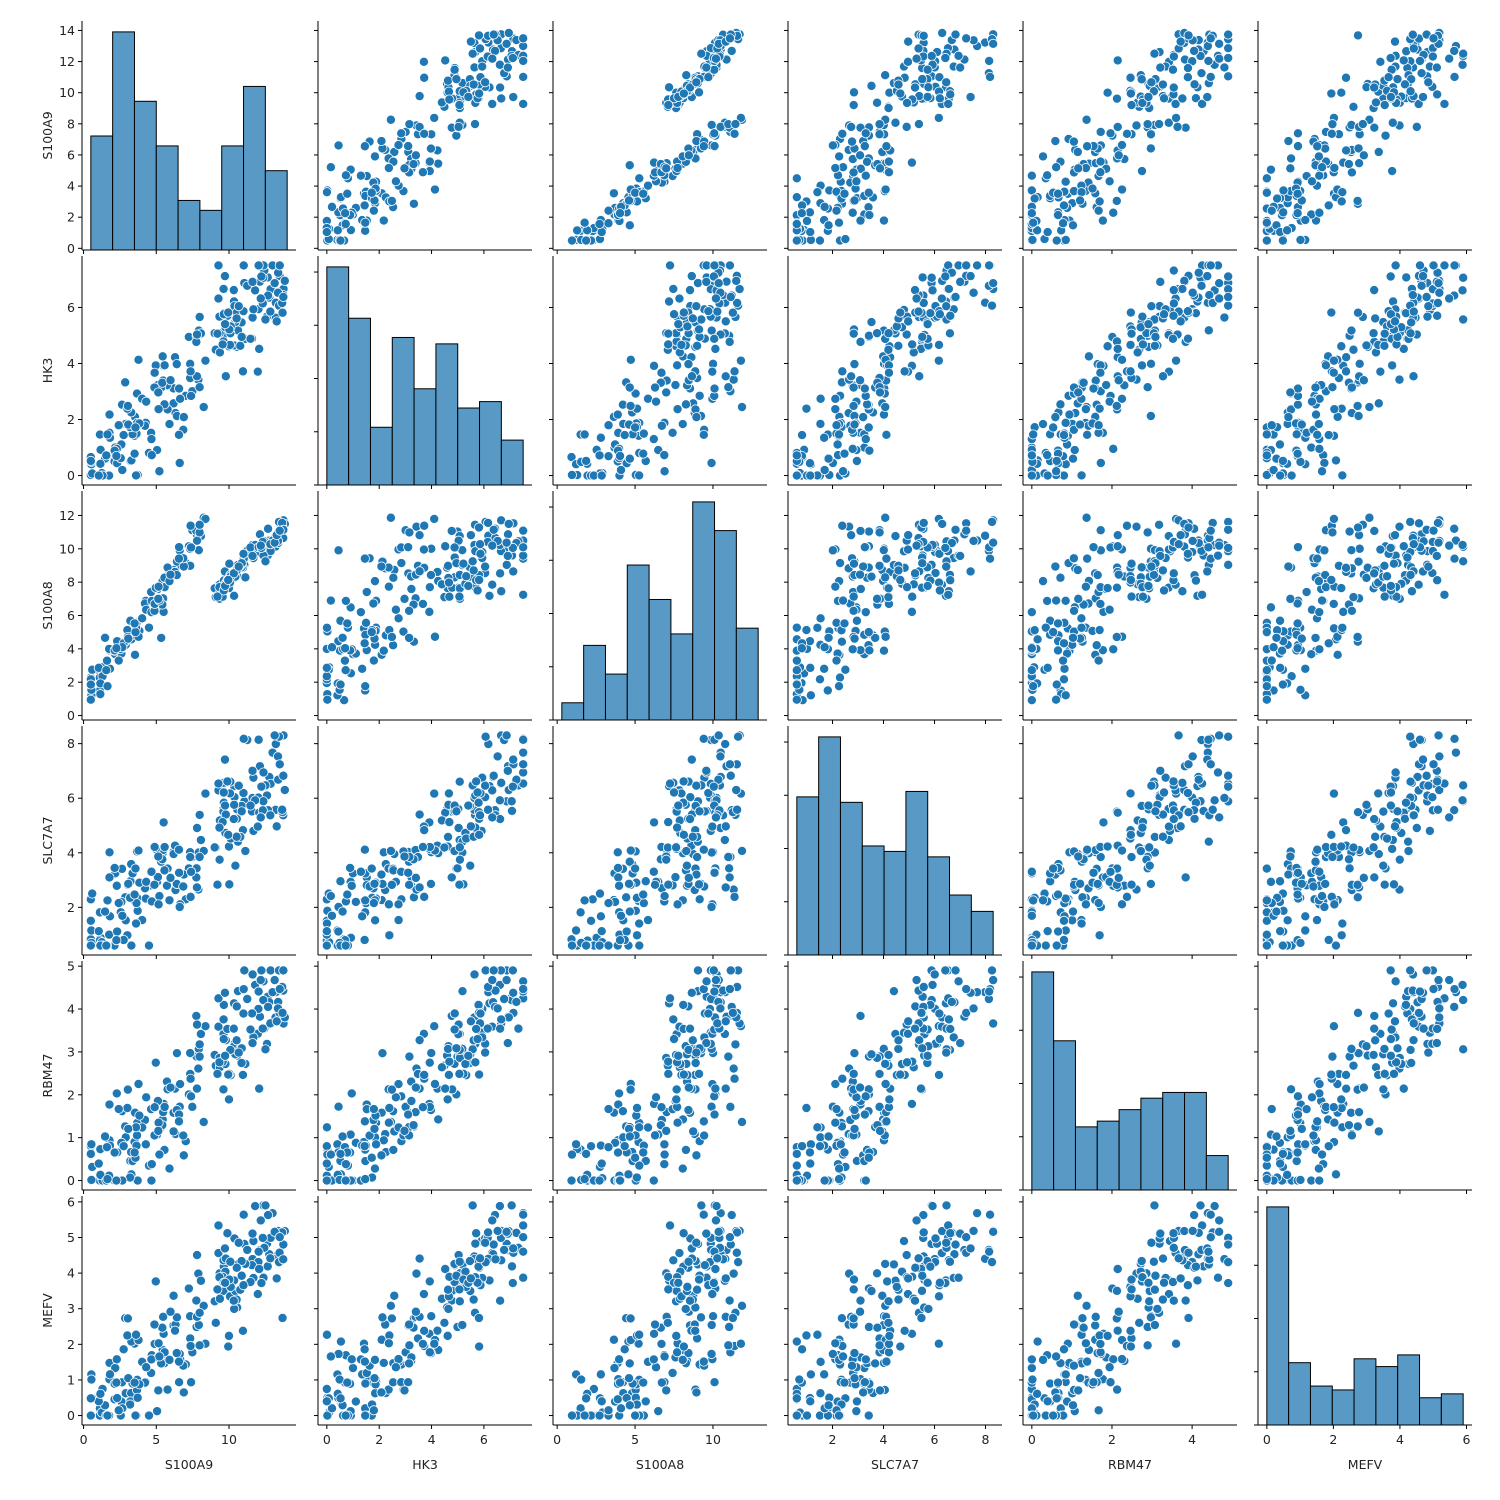 The width and height of the screenshot is (1500, 1500). What do you see at coordinates (1363, 607) in the screenshot?
I see `panel-S100A8-vs-MEFV` at bounding box center [1363, 607].